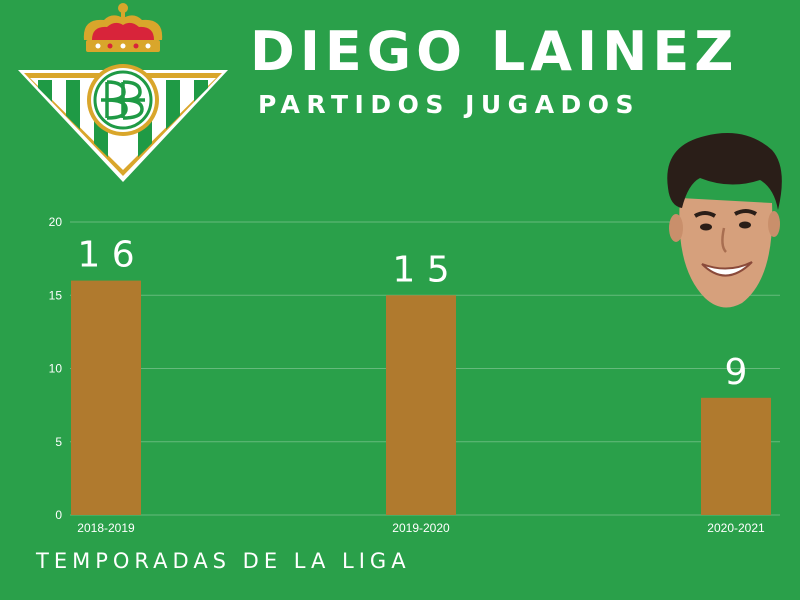  I want to click on y-tick-label-3: 15, so click(56, 295).